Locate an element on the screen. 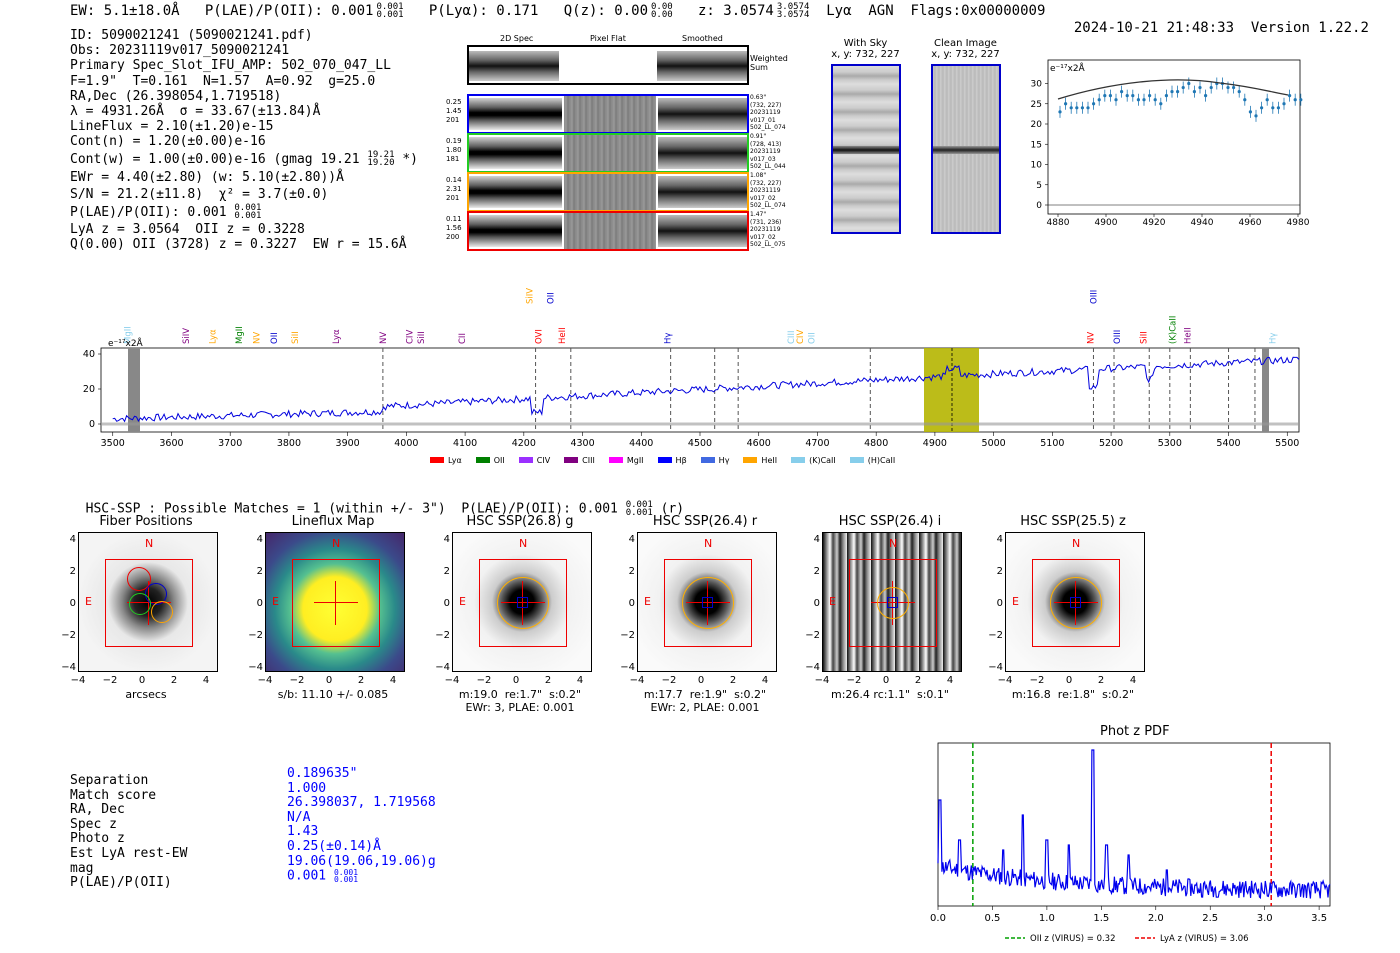 Image resolution: width=1400 pixels, height=953 pixels. hsc-ytick: −2 is located at coordinates (442, 635).